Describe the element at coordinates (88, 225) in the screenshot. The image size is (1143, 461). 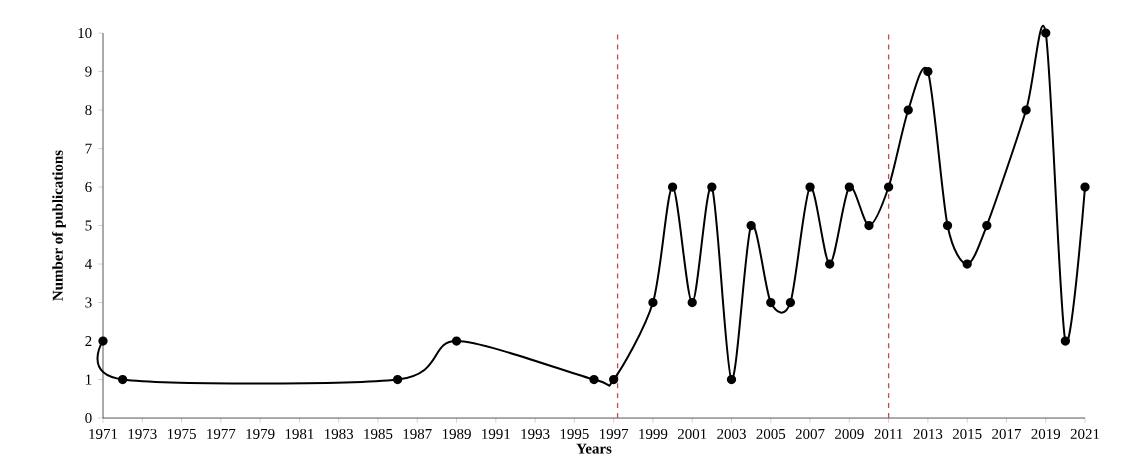
I see `y-tick-label: 5` at that location.